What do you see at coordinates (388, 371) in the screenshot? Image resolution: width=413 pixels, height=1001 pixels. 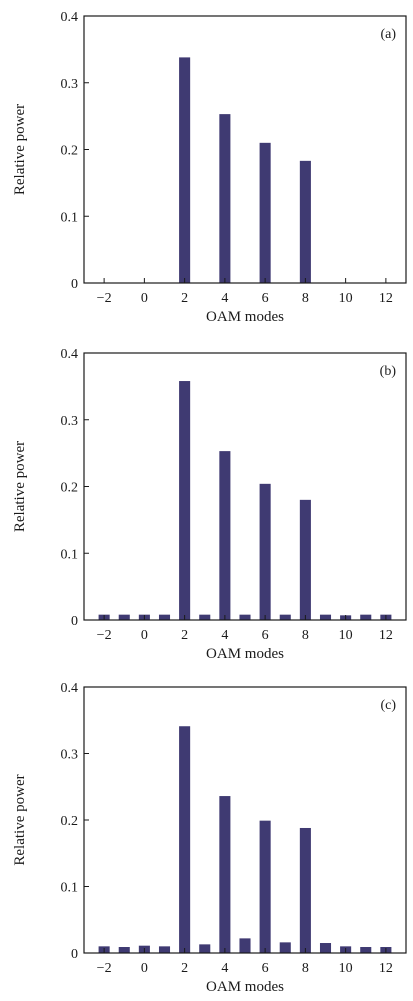 I see `panel-label: (b)` at bounding box center [388, 371].